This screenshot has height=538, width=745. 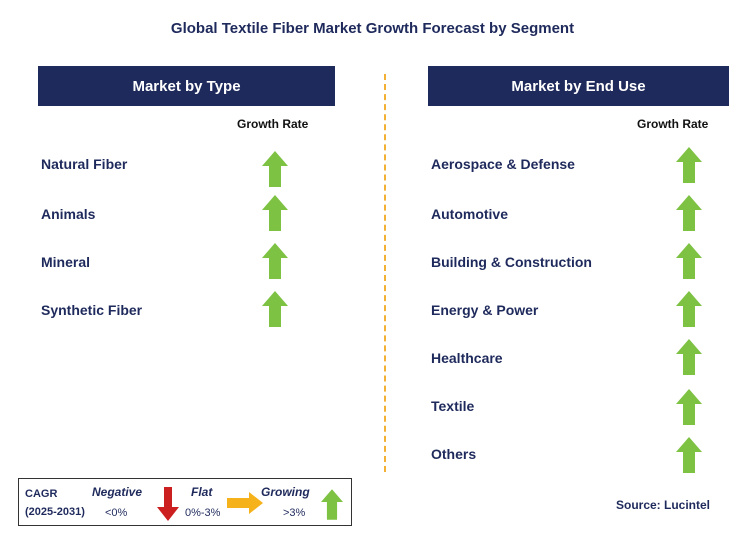 I want to click on source-note: Source: Lucintel, so click(x=663, y=505).